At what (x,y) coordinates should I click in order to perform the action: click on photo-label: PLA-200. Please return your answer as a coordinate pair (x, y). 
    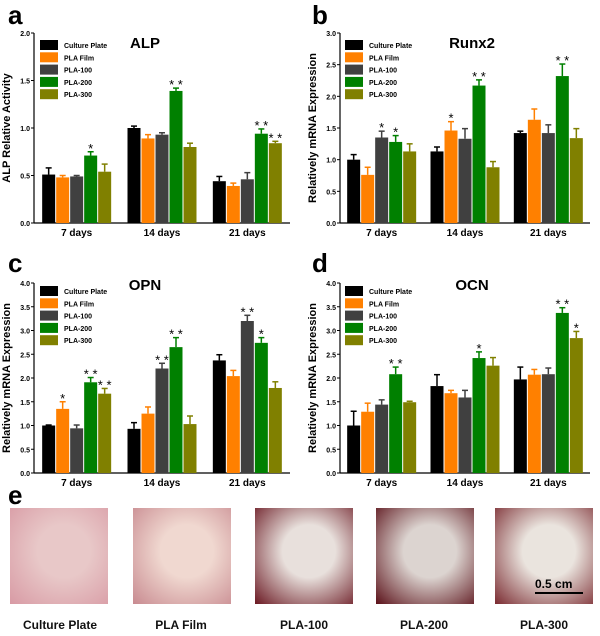
    Looking at the image, I should click on (424, 625).